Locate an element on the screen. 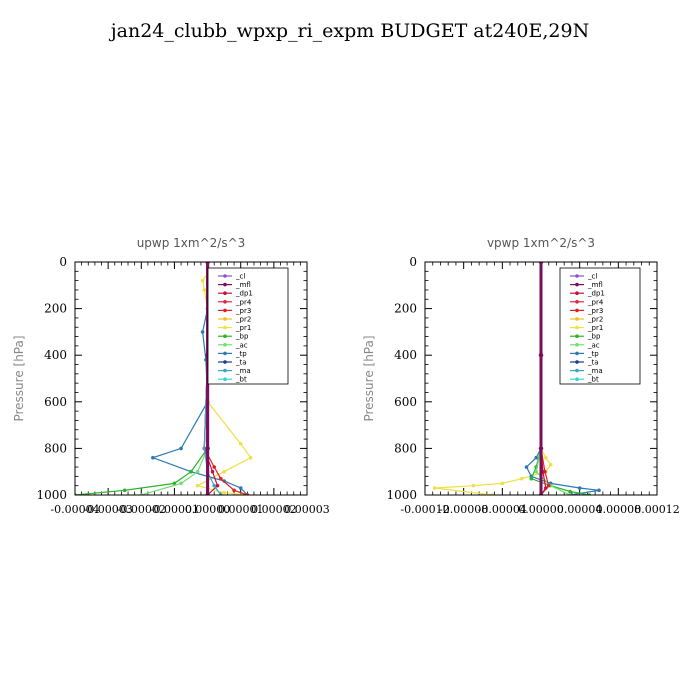  x-tick-label: 0.00000 is located at coordinates (541, 509).